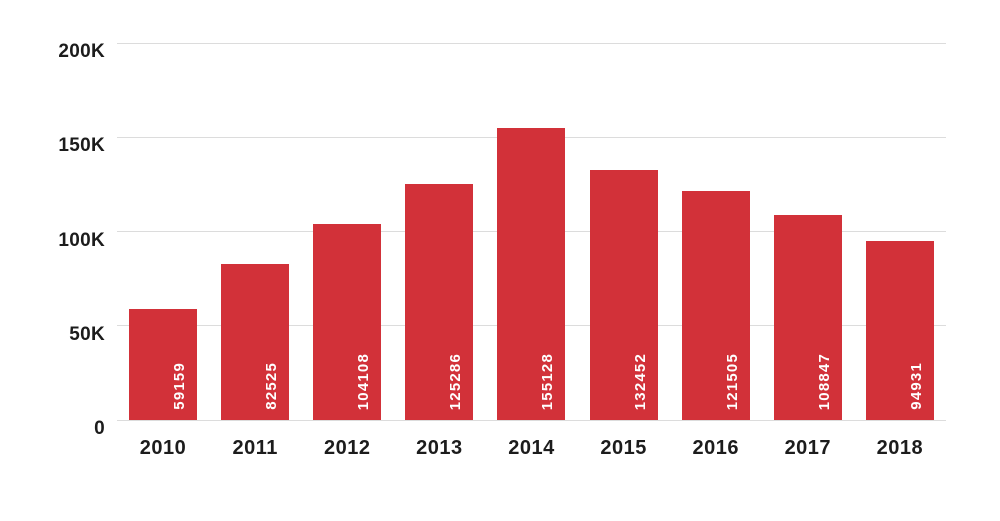 The height and width of the screenshot is (521, 1000). I want to click on bar-value-label: 82525, so click(272, 386).